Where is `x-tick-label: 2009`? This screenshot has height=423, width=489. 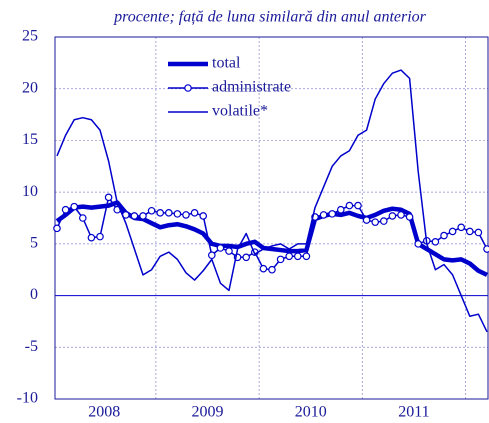
x-tick-label: 2009 is located at coordinates (208, 412).